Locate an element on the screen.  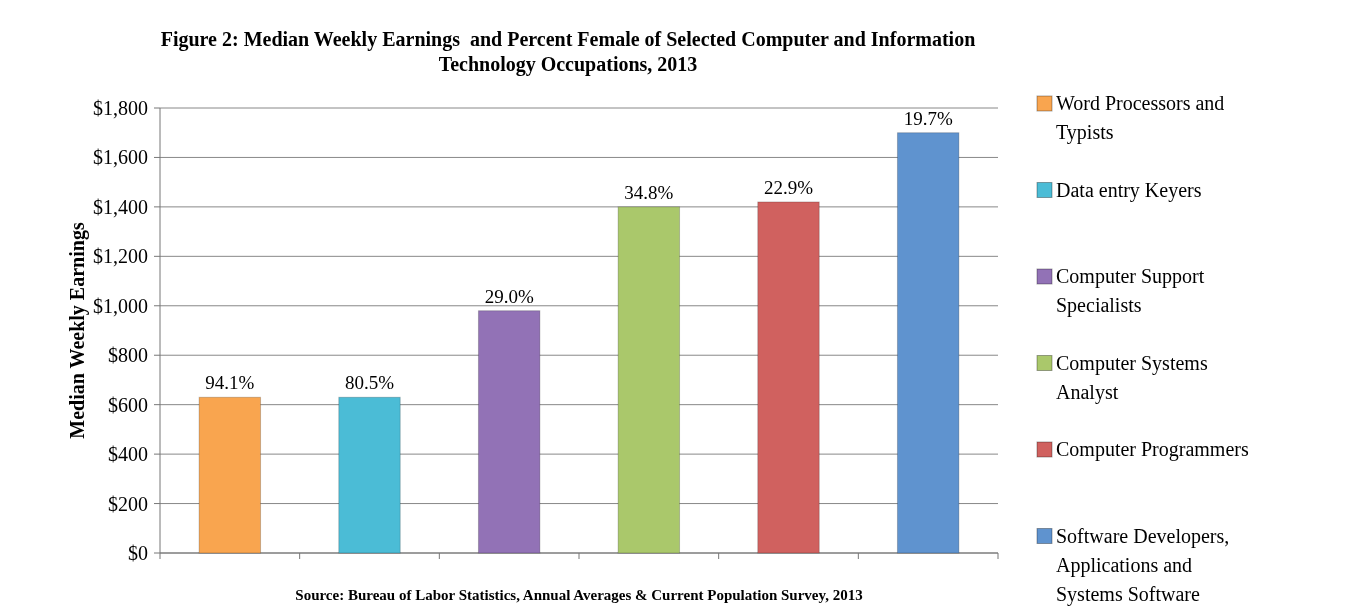
legend-label: Computer Support Specialists is located at coordinates (1130, 291).